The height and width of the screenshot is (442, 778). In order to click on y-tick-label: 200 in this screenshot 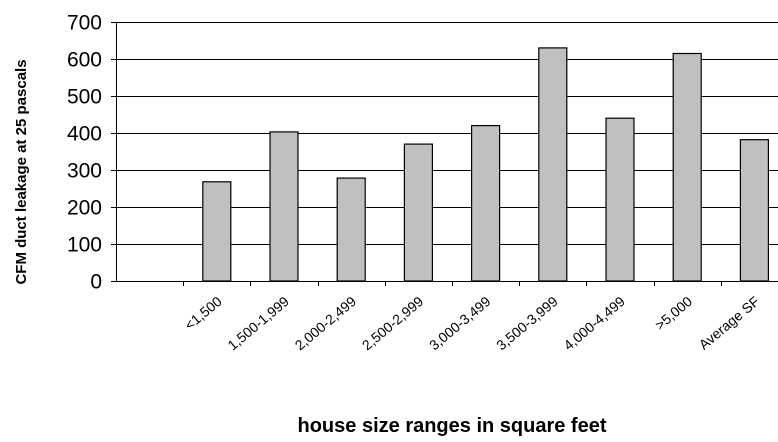, I will do `click(84, 208)`.